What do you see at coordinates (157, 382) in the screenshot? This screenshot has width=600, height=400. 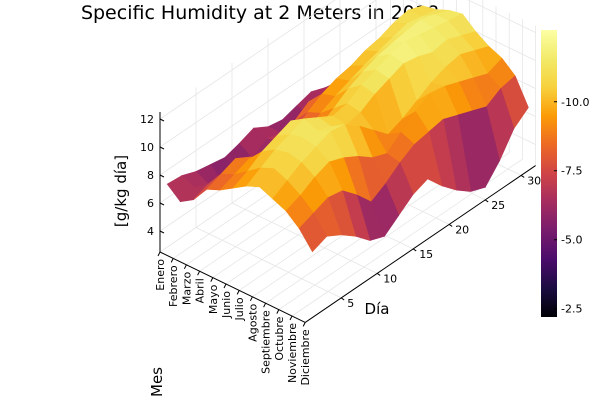 I see `x-axis-label: Mes` at bounding box center [157, 382].